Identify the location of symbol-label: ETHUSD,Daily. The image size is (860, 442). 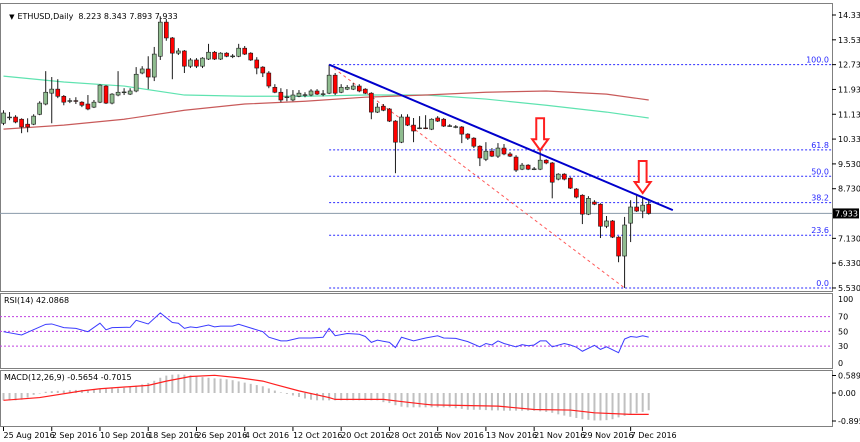
(45, 16).